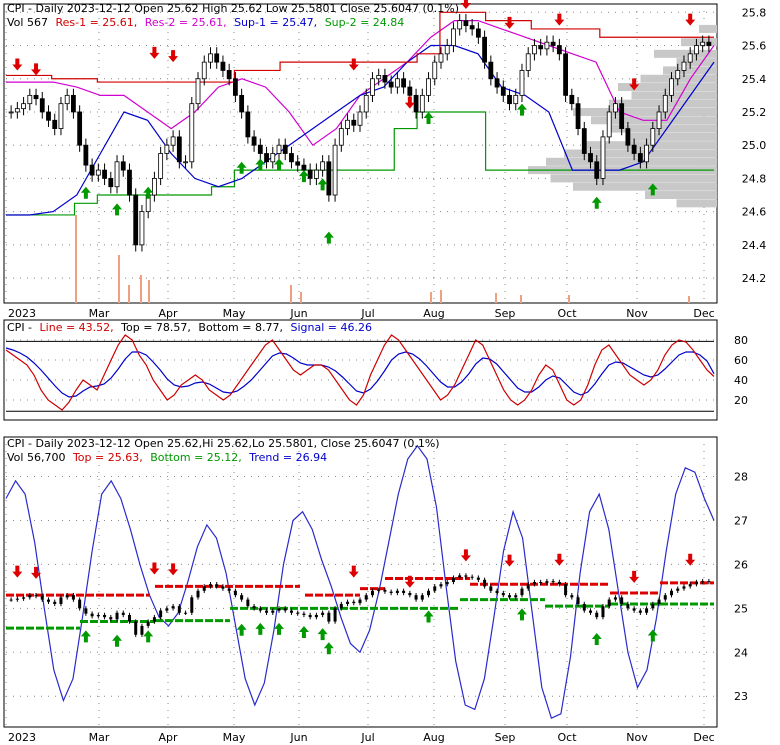 This screenshot has width=780, height=745. I want to click on price-x-ticks: 2023 Mar Apr May Jun Jul Aug Sep Oct Nov Dec, so click(361, 313).